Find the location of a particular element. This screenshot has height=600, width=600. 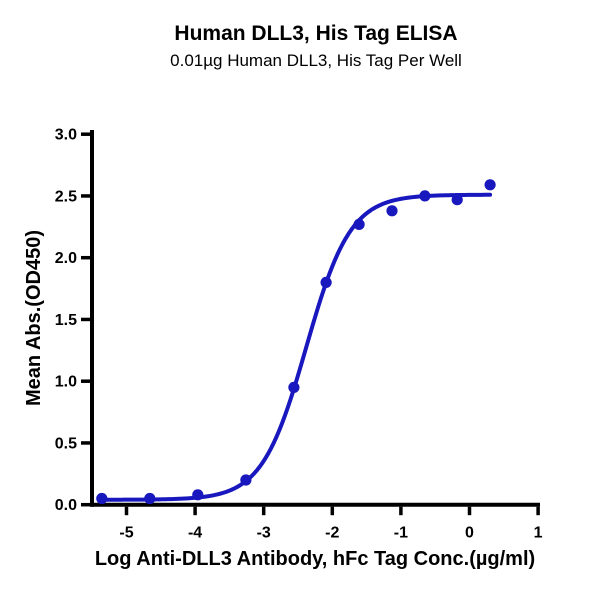

y-tick-label: 2.0 is located at coordinates (66, 258).